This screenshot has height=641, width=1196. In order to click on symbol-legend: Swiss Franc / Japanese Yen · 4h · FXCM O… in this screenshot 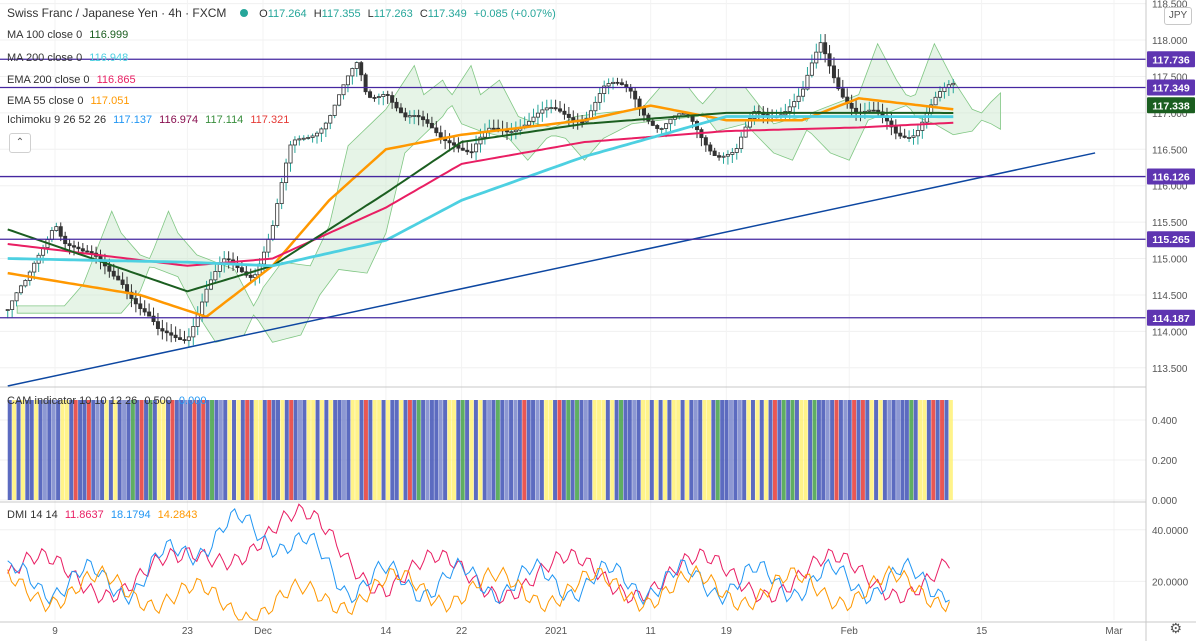, I will do `click(285, 13)`.